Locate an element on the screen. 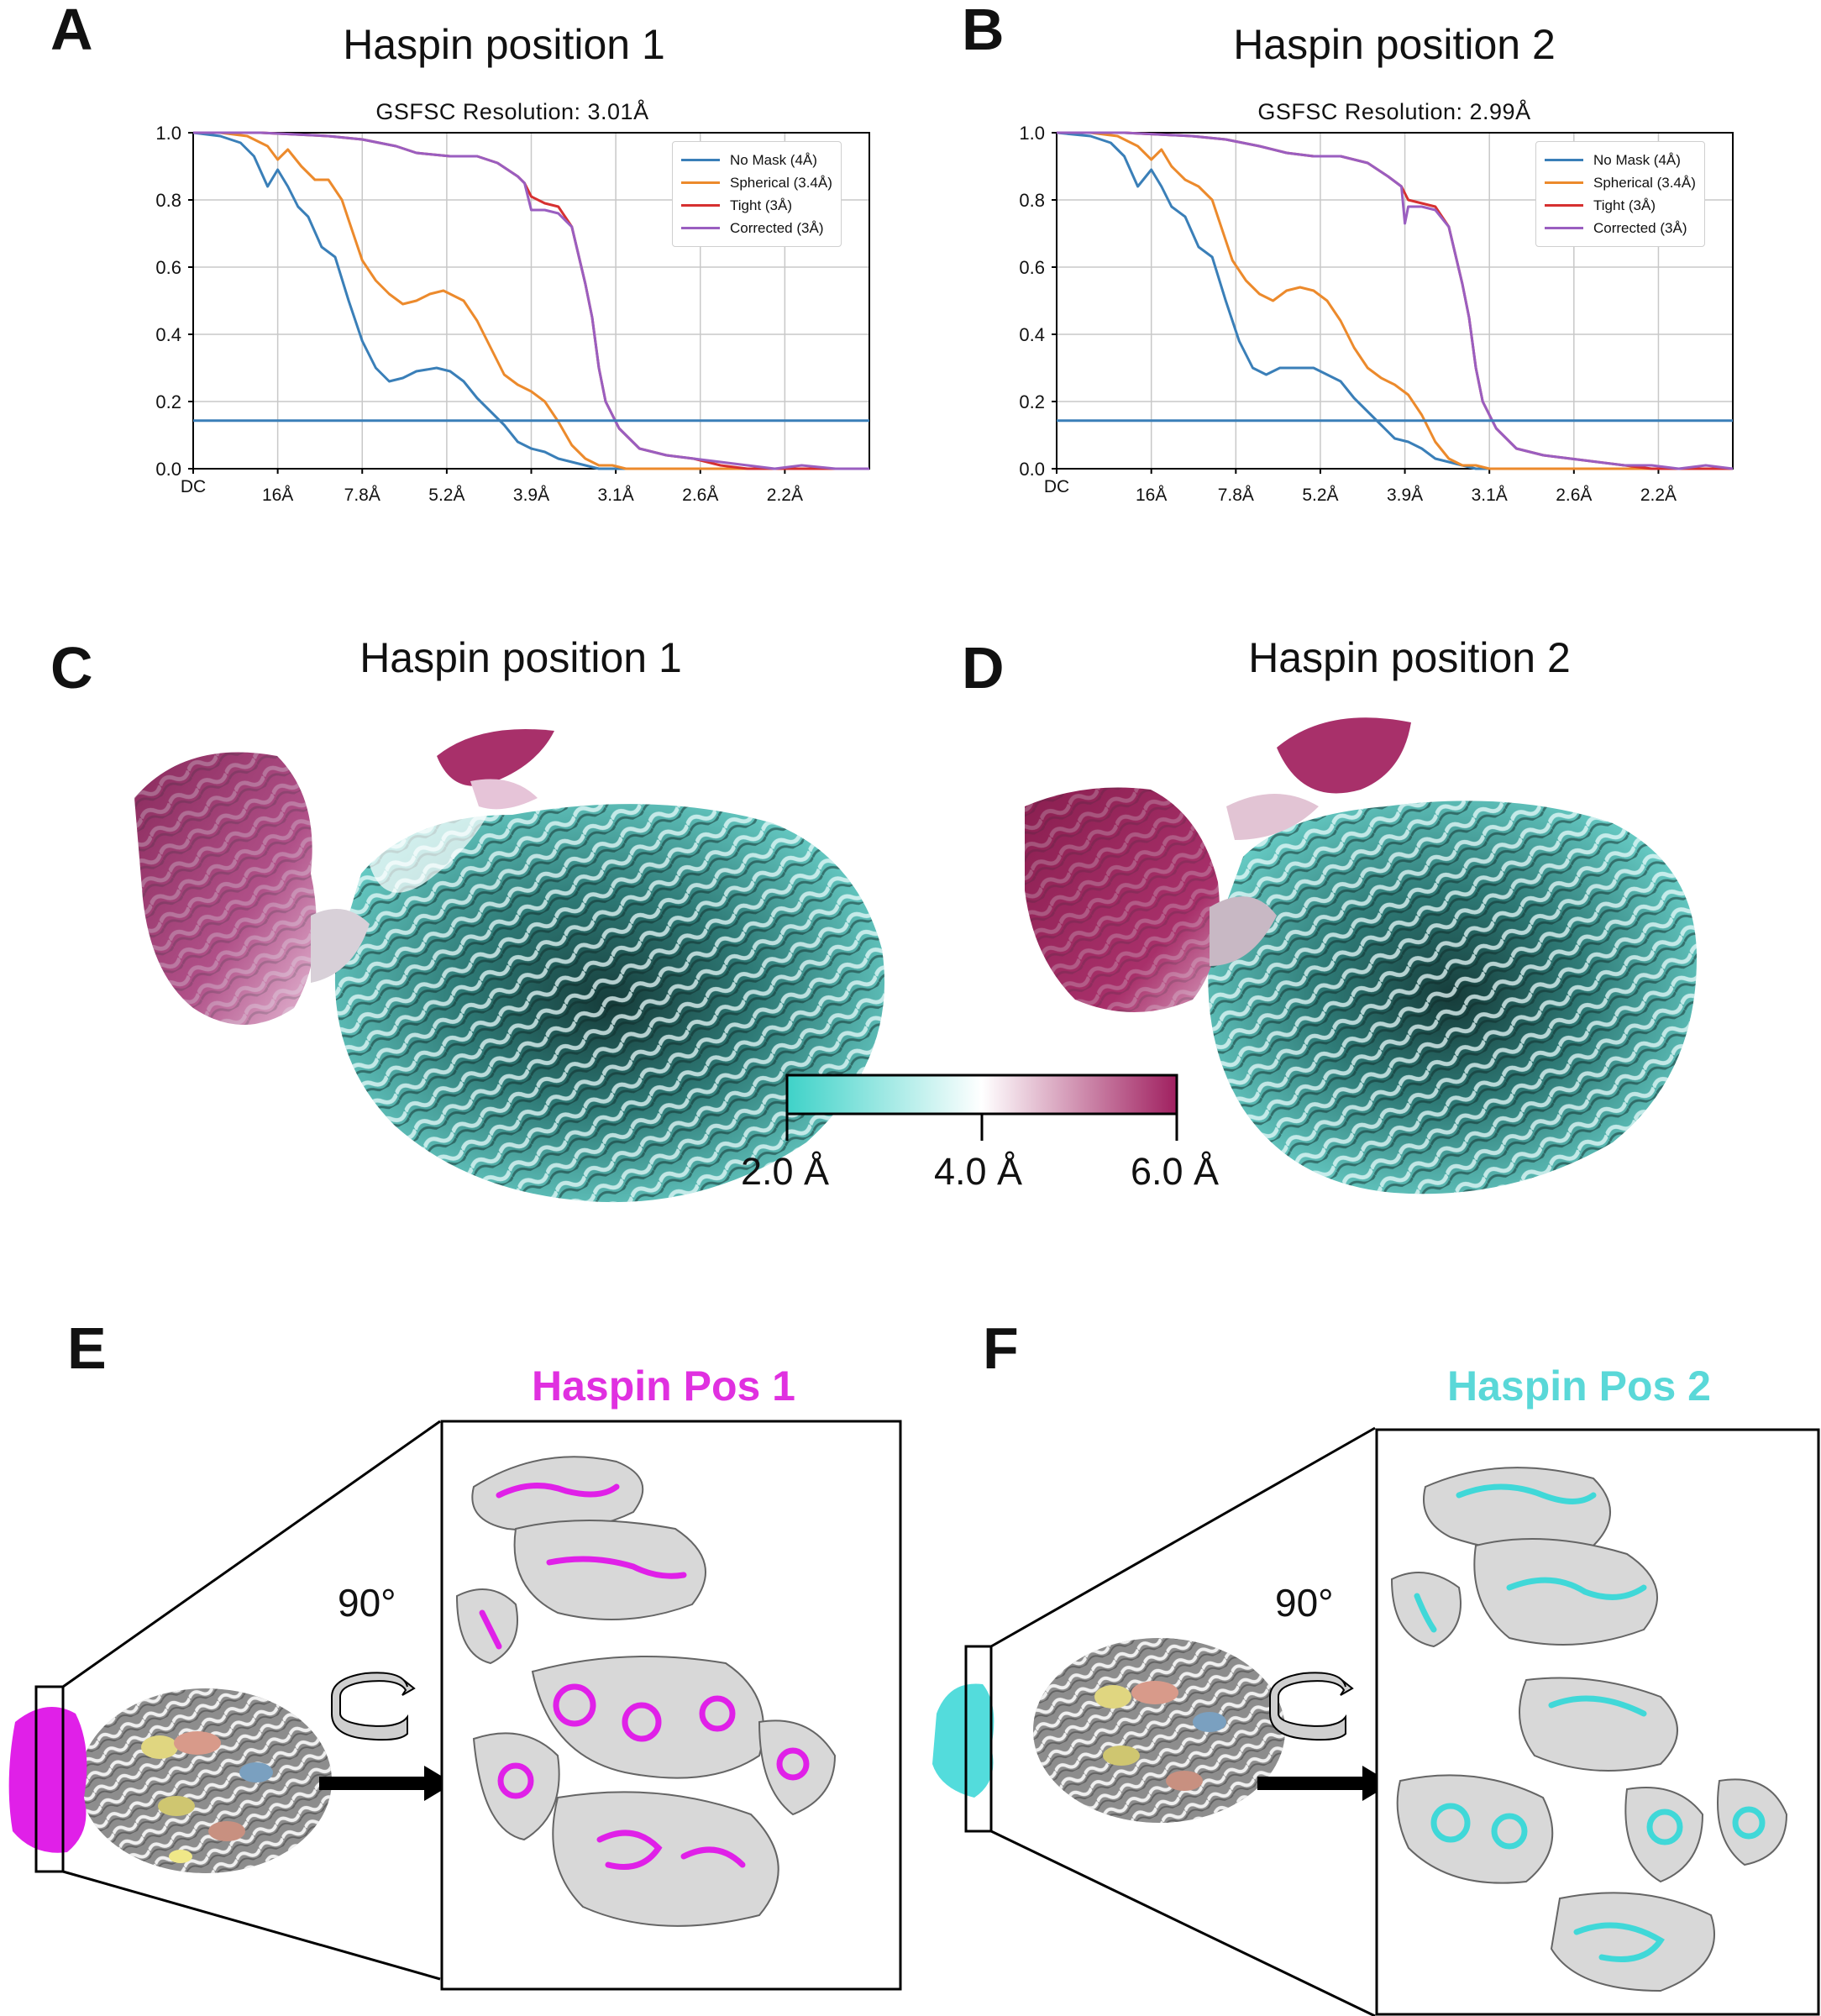  rotation-label-pos2: 90° is located at coordinates (1304, 1603).